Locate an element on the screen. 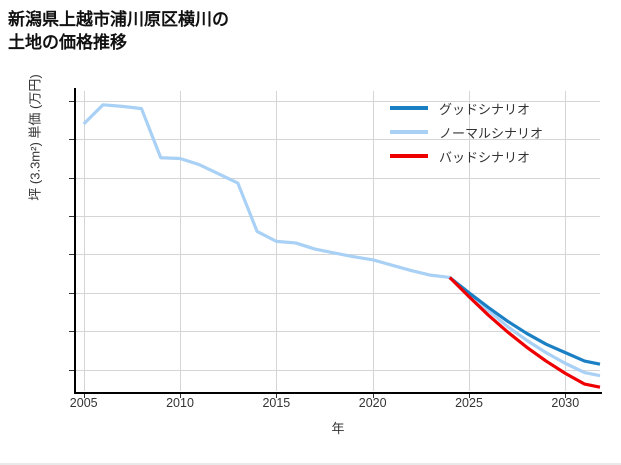 This screenshot has width=621, height=465. legend-item: バッドシナリオ is located at coordinates (498, 156).